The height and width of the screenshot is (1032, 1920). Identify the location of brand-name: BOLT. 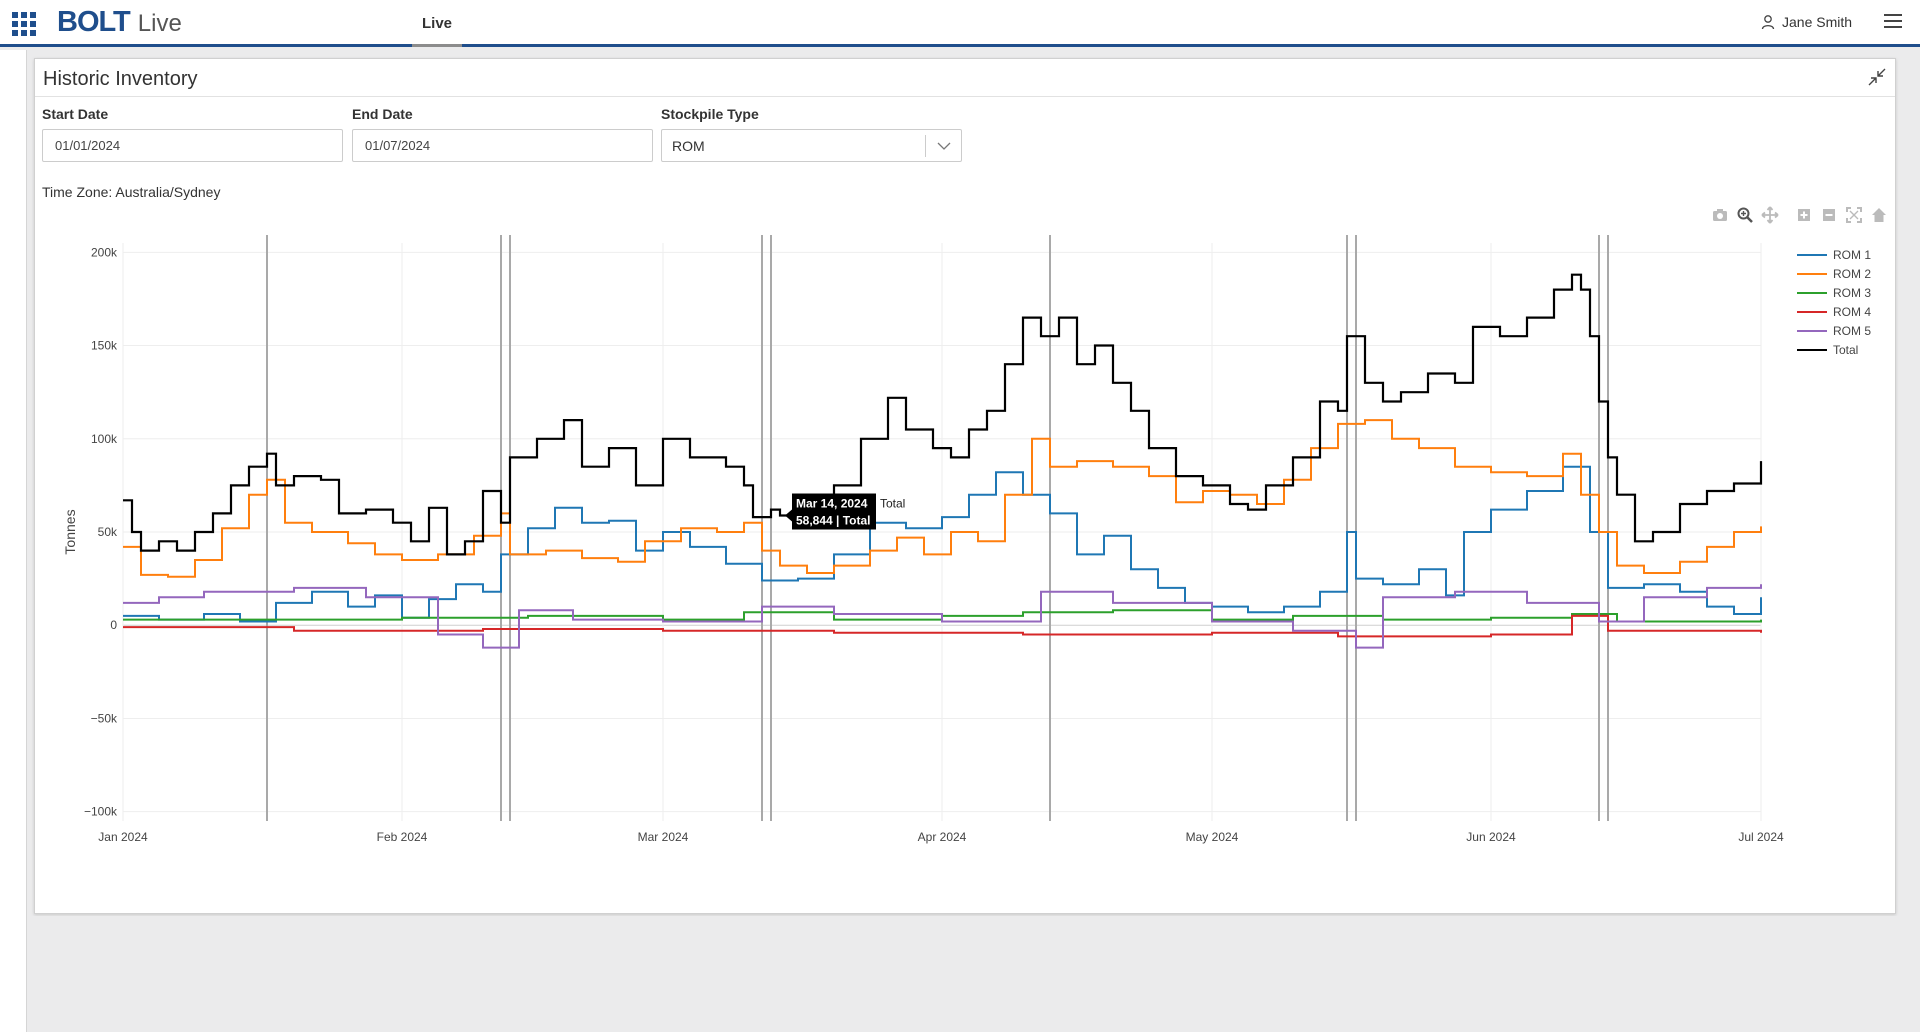
(94, 22).